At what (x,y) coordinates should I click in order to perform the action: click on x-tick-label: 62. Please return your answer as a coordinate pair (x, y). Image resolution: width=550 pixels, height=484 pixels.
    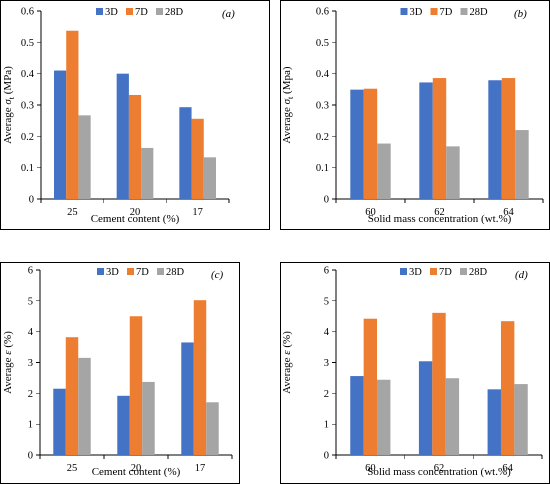
    Looking at the image, I should click on (439, 468).